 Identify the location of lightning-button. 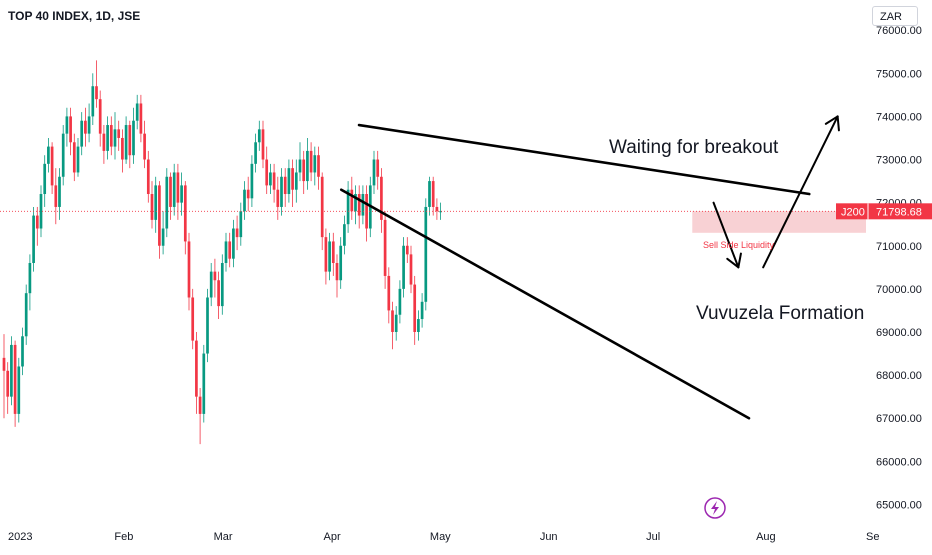
(715, 508).